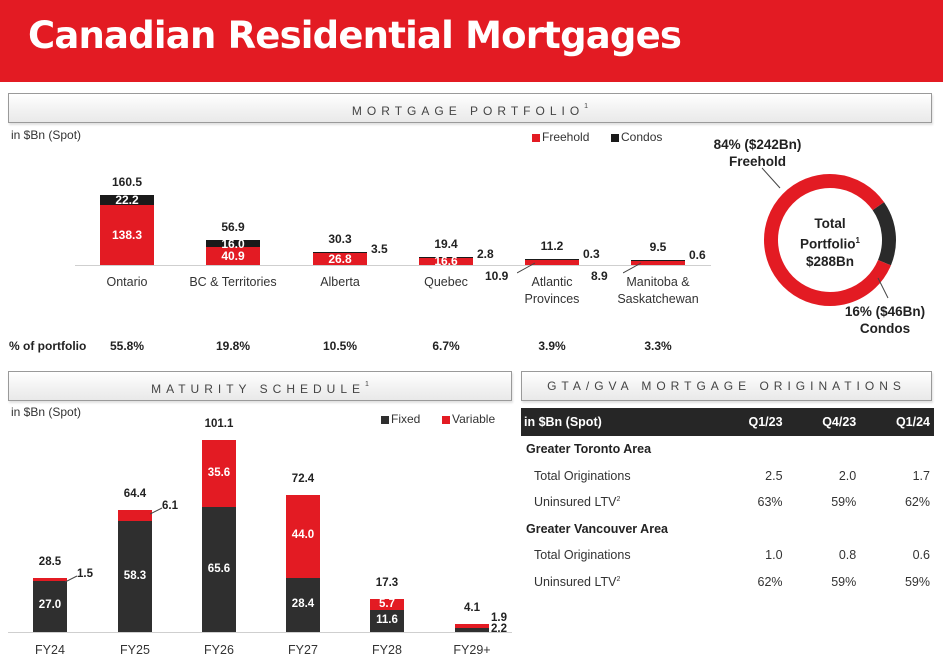  I want to click on originations-header-row: in $Bn (Spot) Q1/23 Q4/23 Q1/24, so click(727, 422).